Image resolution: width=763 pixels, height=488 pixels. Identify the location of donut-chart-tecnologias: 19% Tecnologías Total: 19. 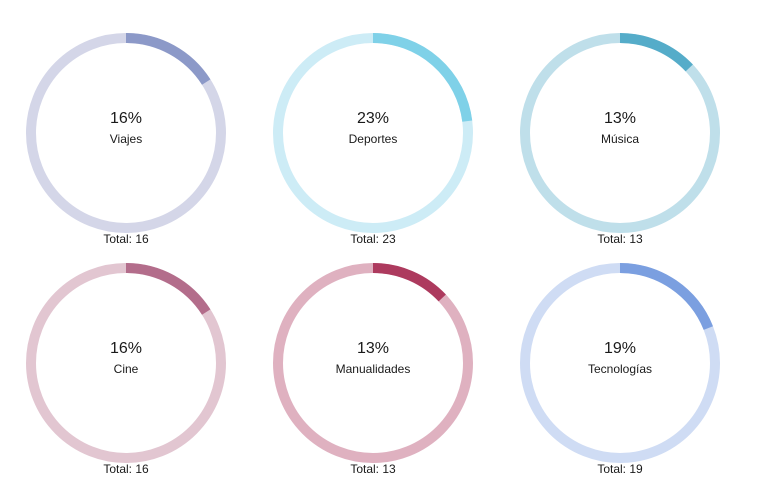
(620, 373).